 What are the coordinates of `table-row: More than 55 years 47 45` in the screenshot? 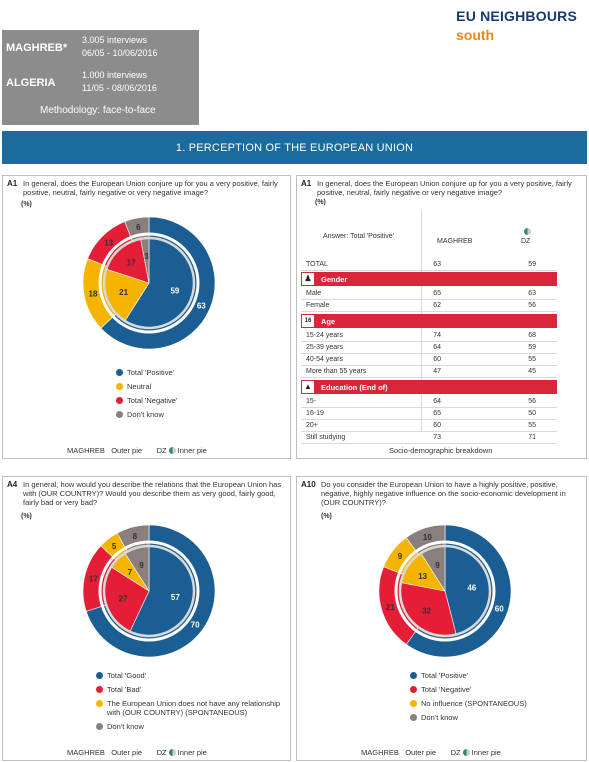 It's located at (429, 372).